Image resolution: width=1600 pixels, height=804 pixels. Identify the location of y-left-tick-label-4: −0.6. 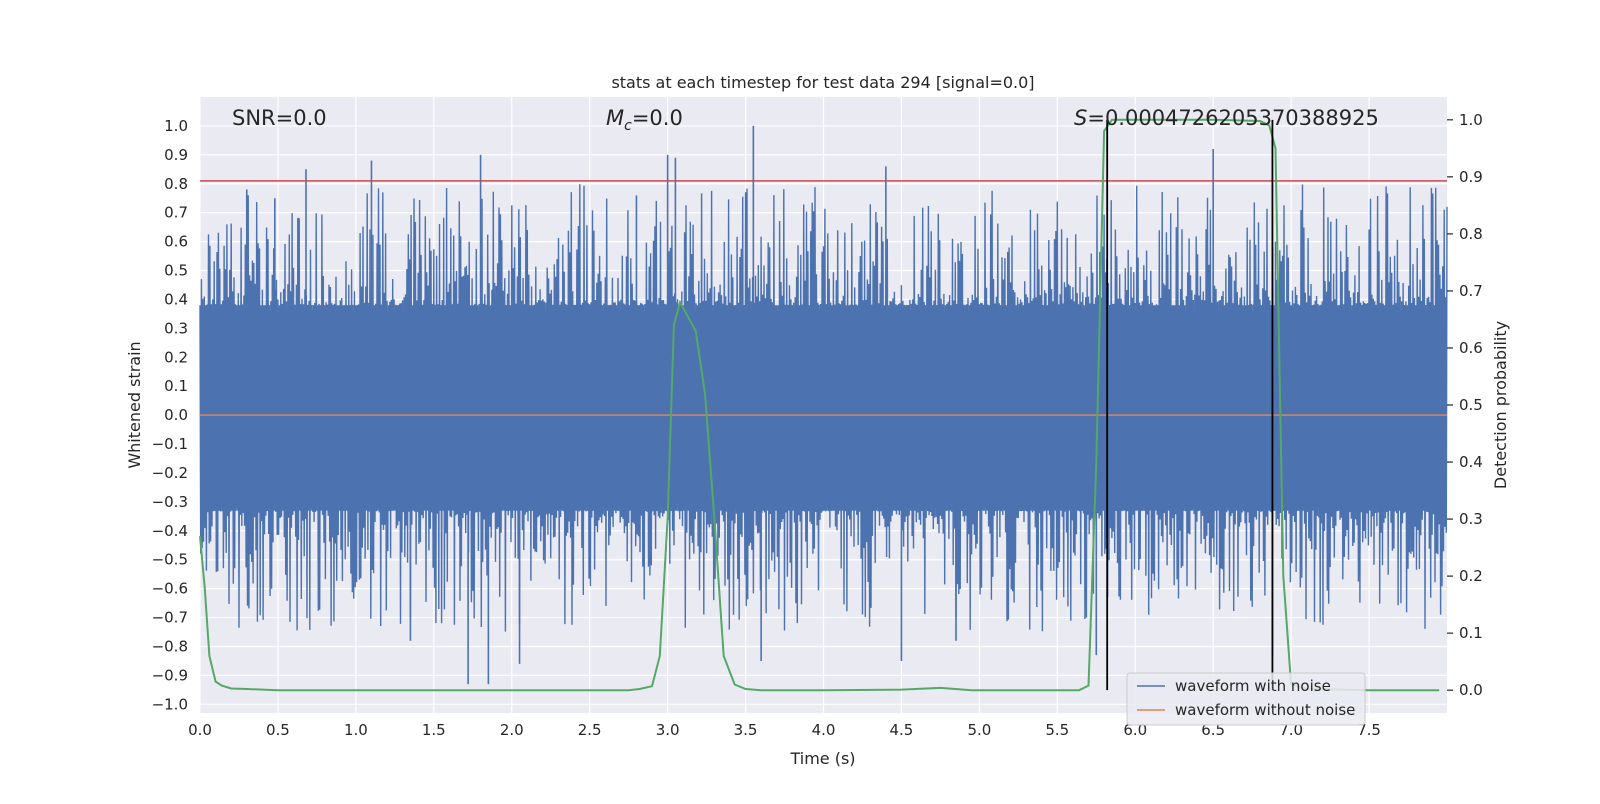
(170, 589).